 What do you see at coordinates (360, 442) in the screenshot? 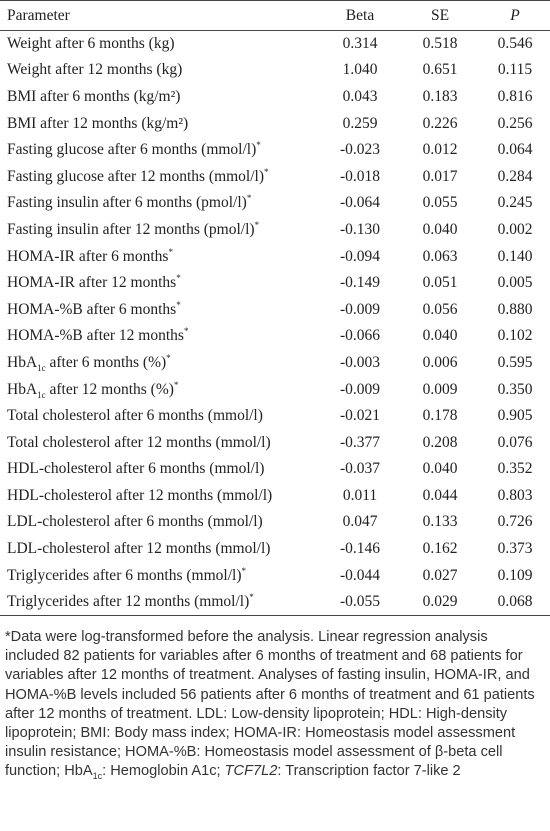
I see `beta-cell: -0.377` at bounding box center [360, 442].